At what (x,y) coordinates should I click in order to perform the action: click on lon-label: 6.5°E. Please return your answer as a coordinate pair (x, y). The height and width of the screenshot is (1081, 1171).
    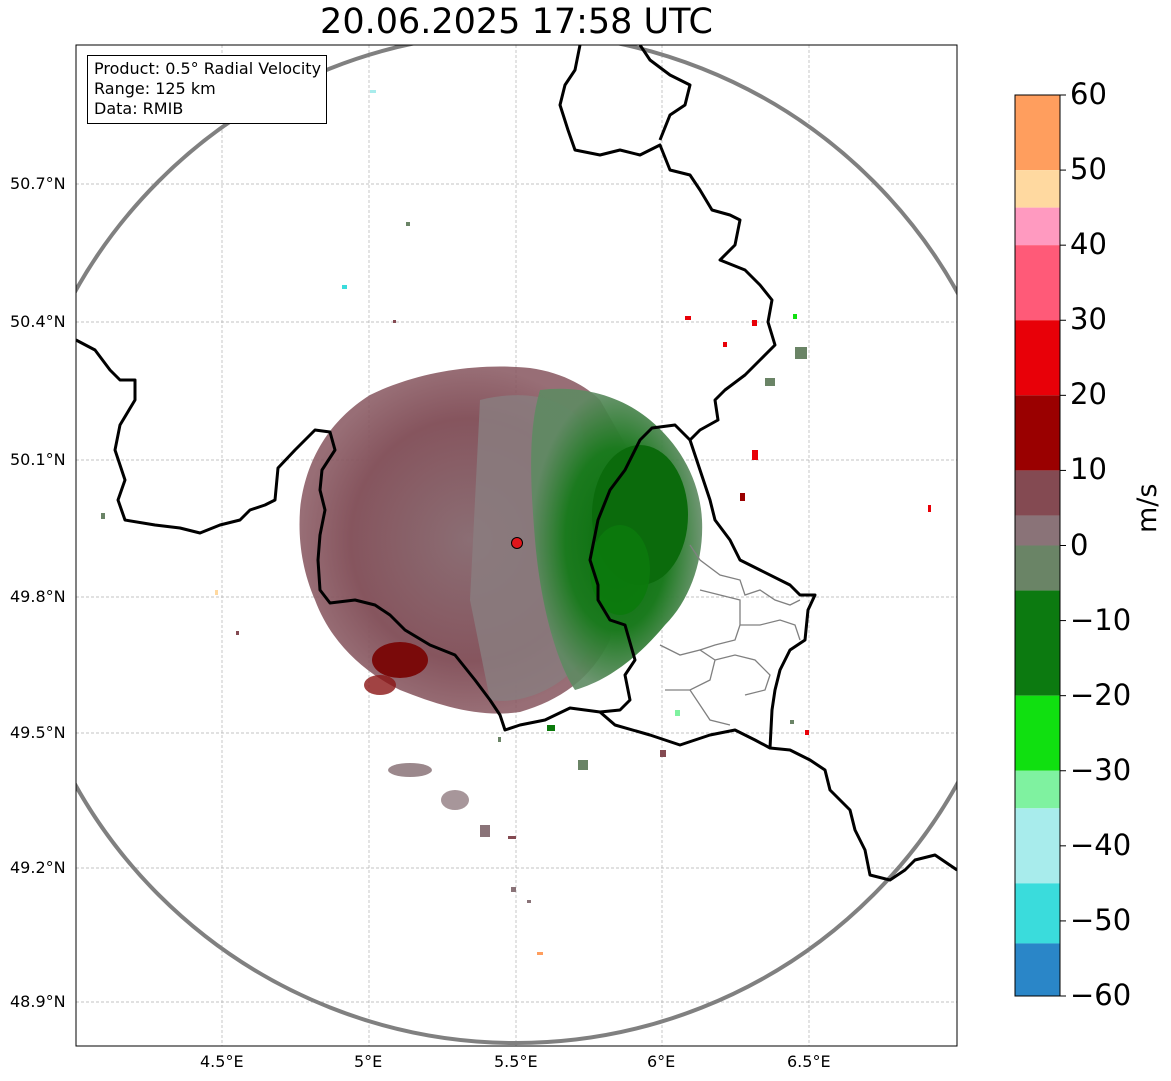
    Looking at the image, I should click on (809, 1061).